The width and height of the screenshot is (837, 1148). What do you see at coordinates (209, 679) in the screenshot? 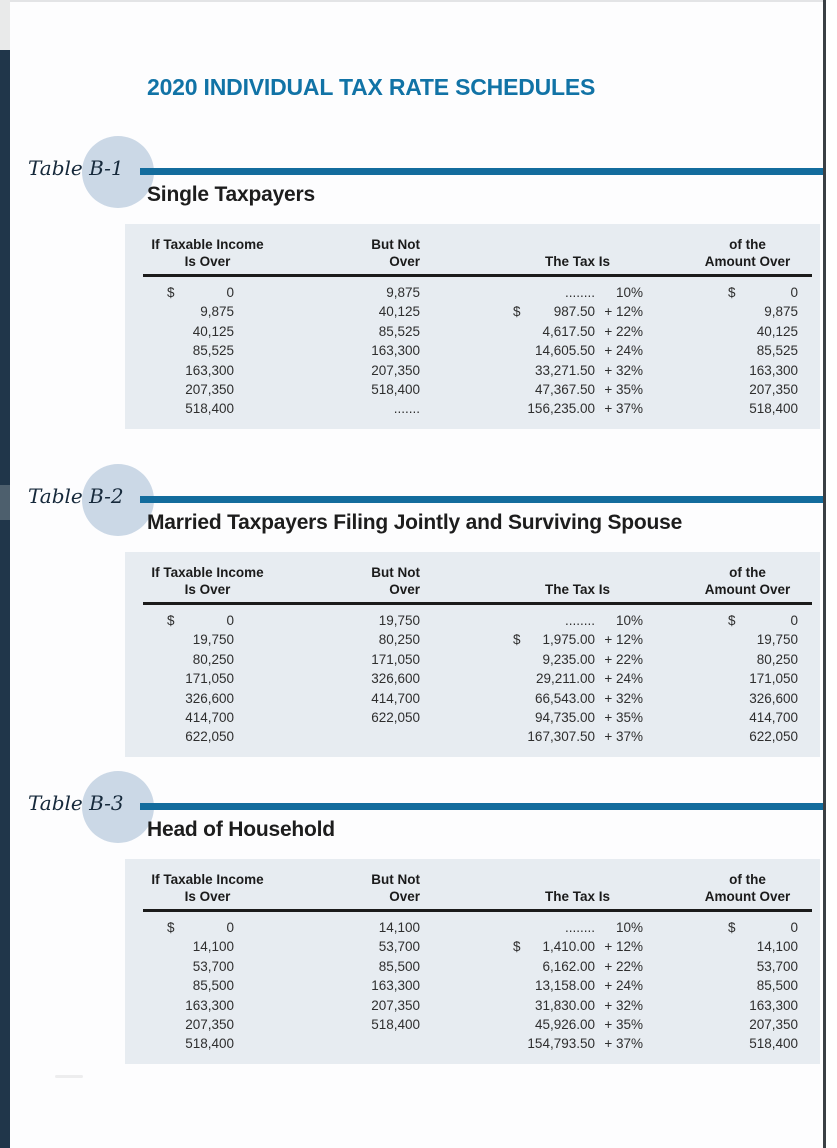
I see `cell-value: 171,050` at bounding box center [209, 679].